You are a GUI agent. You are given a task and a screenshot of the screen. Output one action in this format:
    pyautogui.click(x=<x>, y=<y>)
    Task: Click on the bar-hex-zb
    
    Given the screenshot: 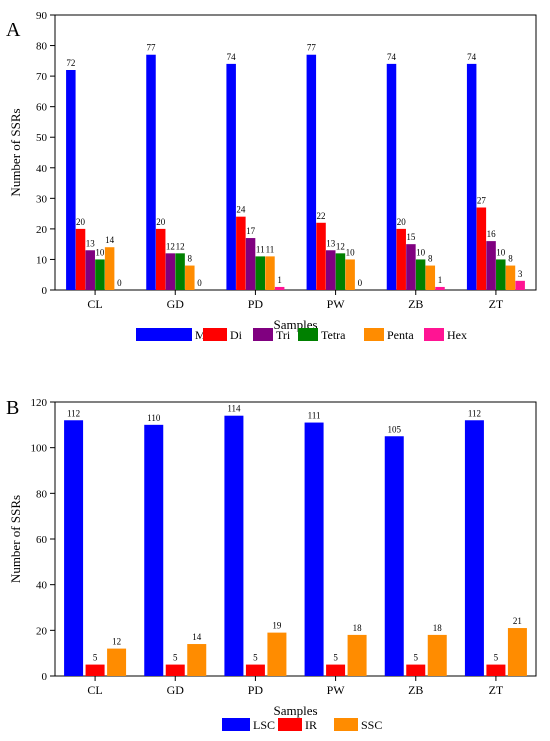 What is the action you would take?
    pyautogui.click(x=440, y=288)
    